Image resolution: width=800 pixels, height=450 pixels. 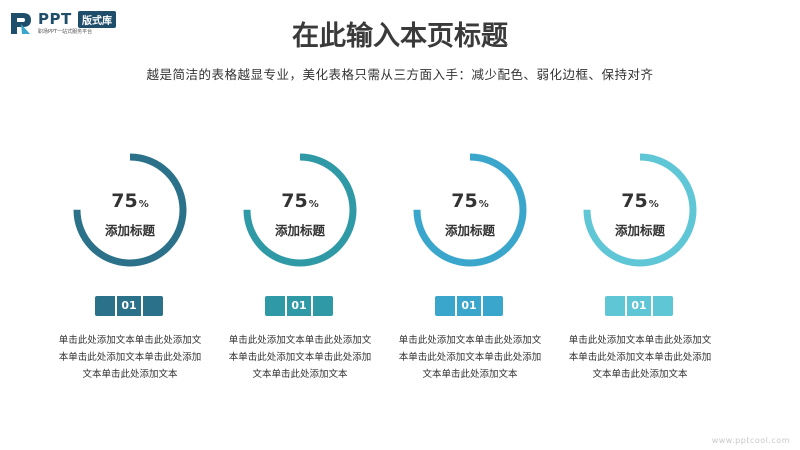 What do you see at coordinates (97, 19) in the screenshot?
I see `logo-badge: 版式库` at bounding box center [97, 19].